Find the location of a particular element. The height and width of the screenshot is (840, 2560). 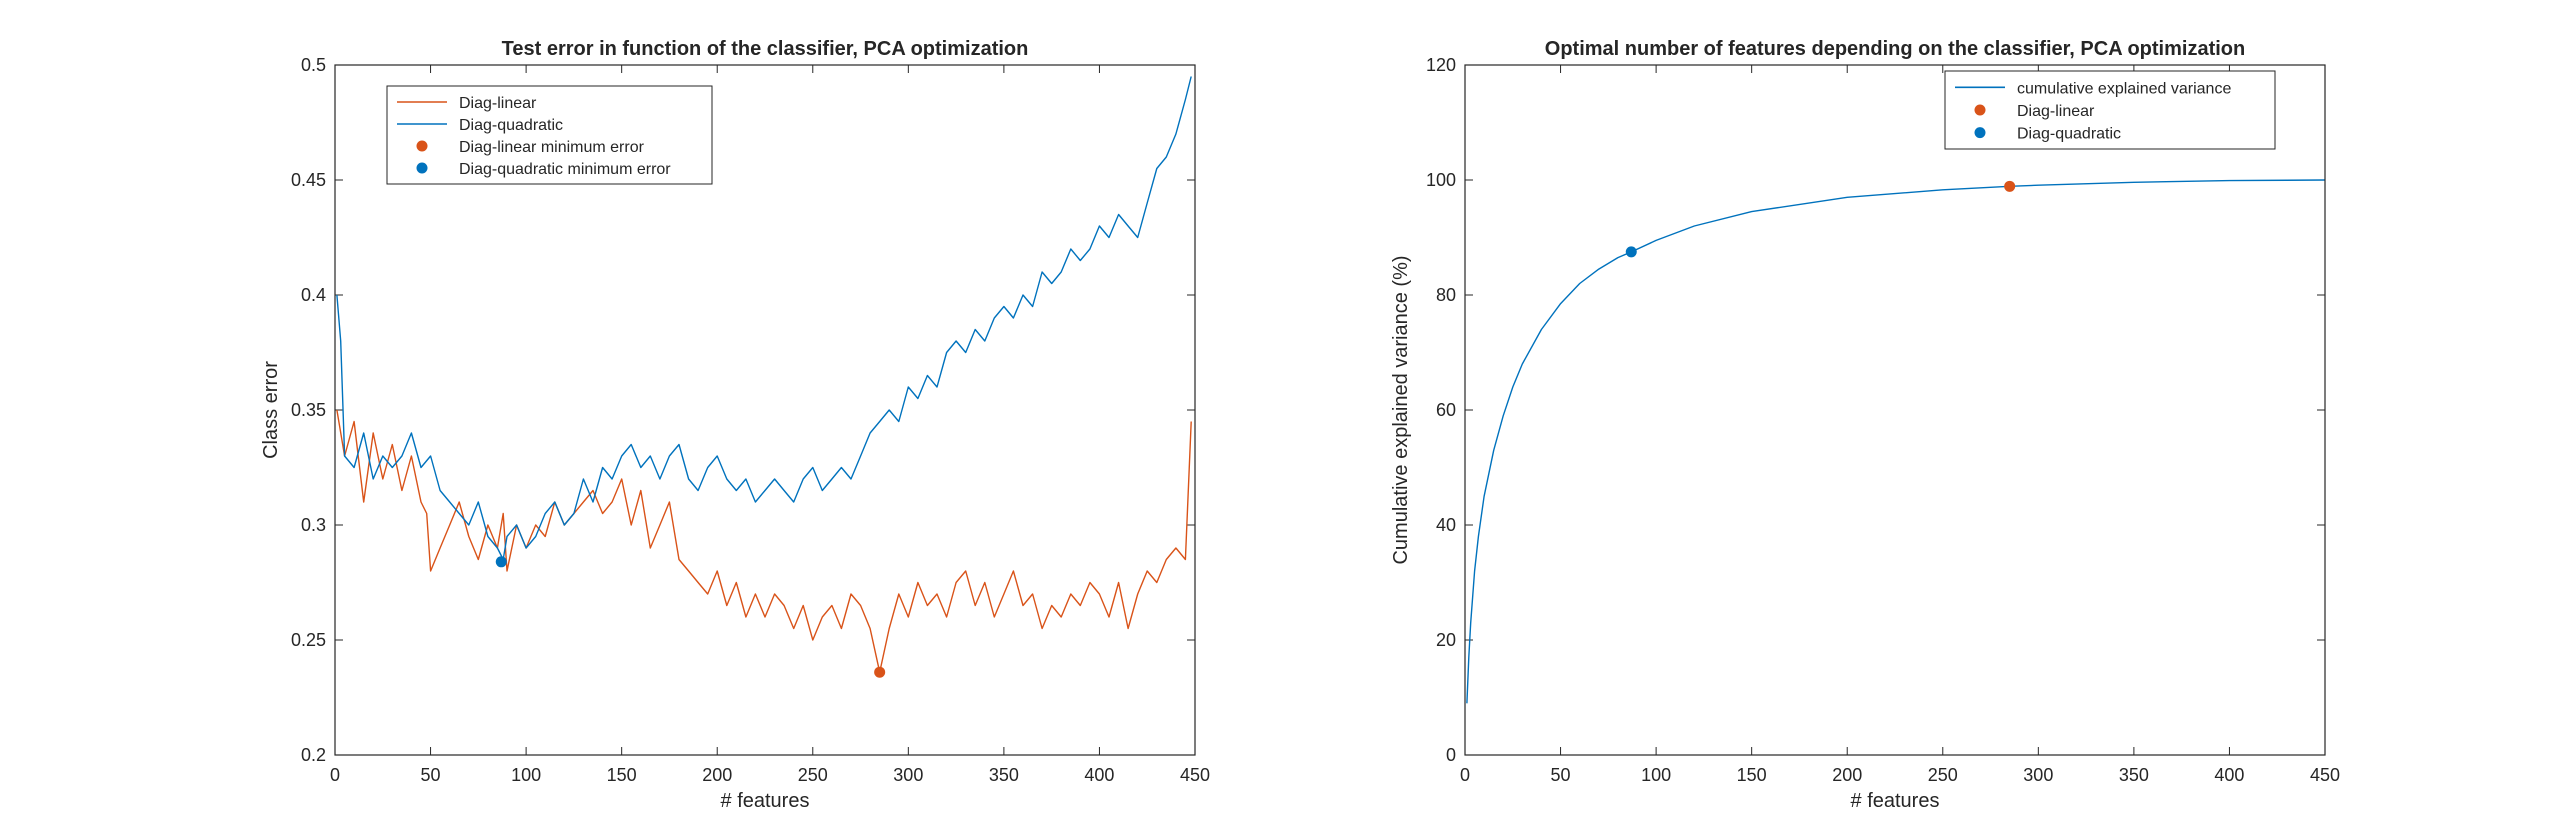

data-point-diag-quadratic-minimum-error is located at coordinates (501, 562).